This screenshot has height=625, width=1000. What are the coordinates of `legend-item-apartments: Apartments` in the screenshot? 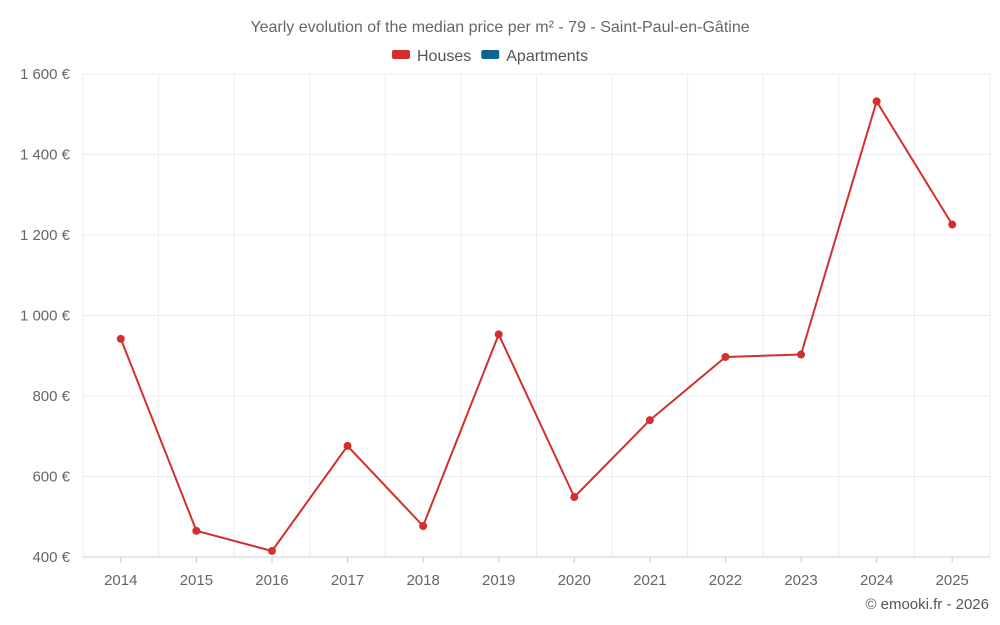 It's located at (534, 56).